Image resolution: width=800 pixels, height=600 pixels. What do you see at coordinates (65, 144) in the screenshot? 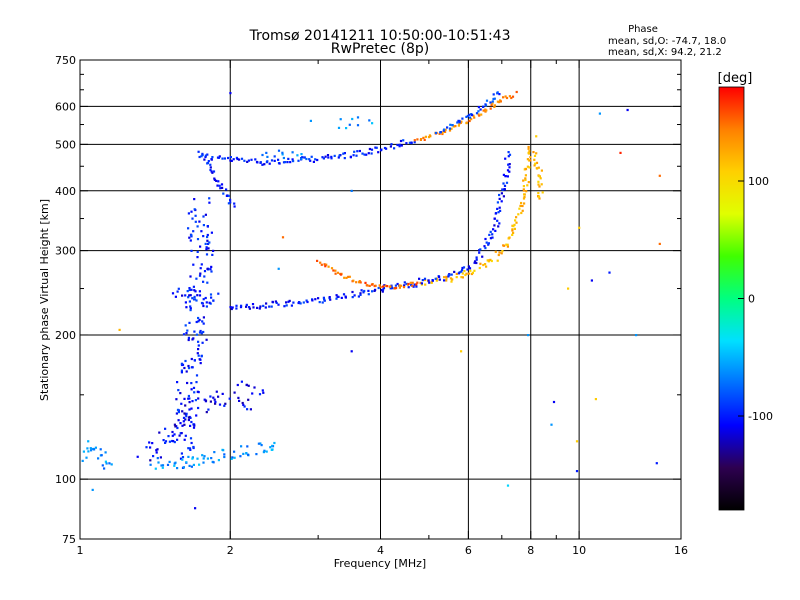
I see `y-tick-label: 500` at bounding box center [65, 144].